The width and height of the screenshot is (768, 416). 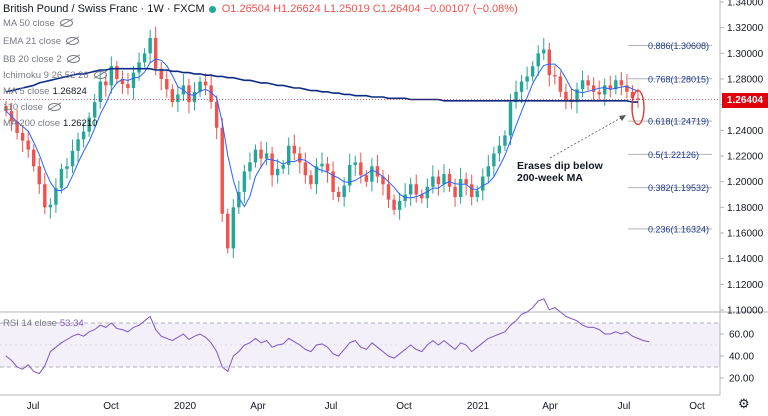 I want to click on market-status-dot, so click(x=212, y=9).